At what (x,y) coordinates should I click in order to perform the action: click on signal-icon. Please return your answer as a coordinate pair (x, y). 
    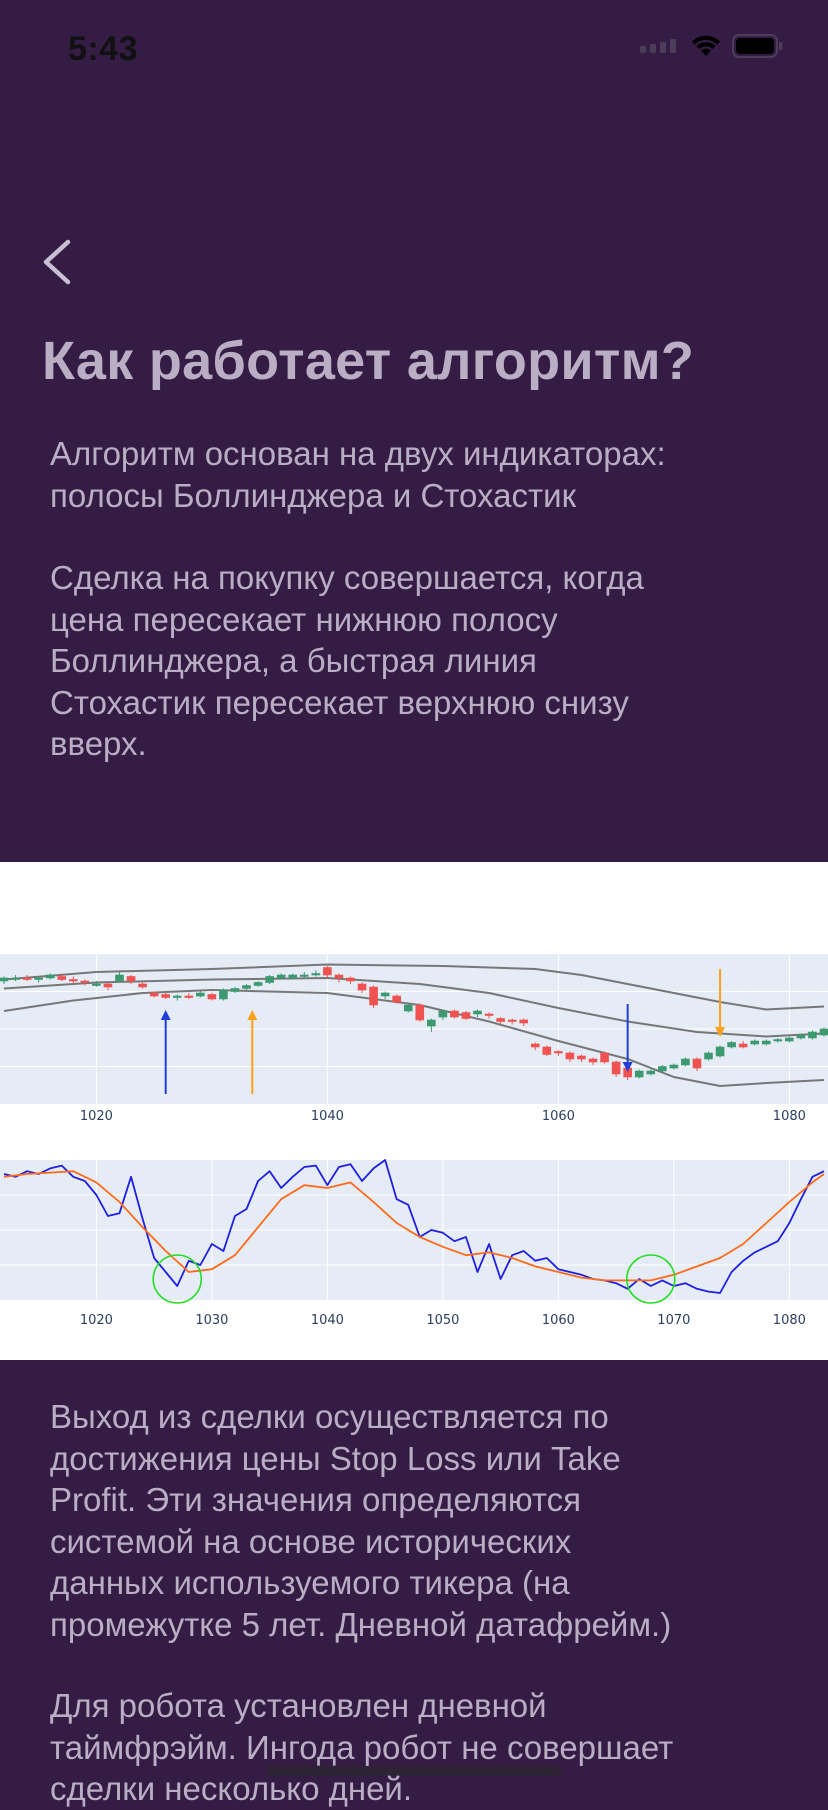
    Looking at the image, I should click on (658, 46).